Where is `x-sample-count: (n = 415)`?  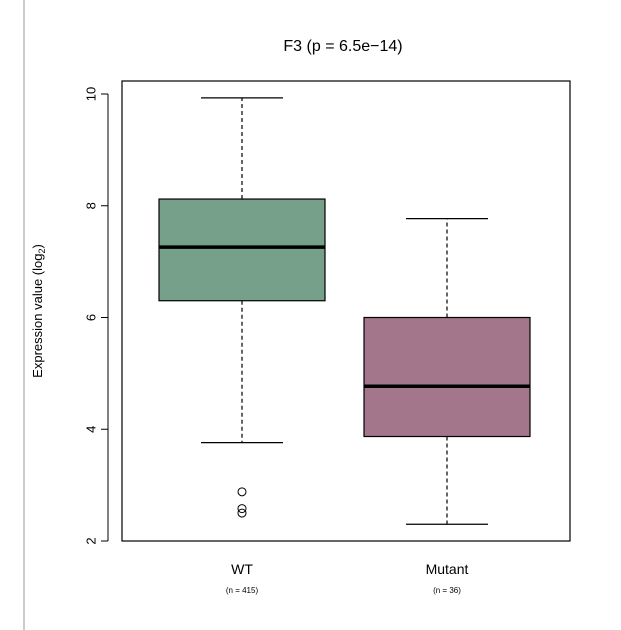
x-sample-count: (n = 415) is located at coordinates (242, 590).